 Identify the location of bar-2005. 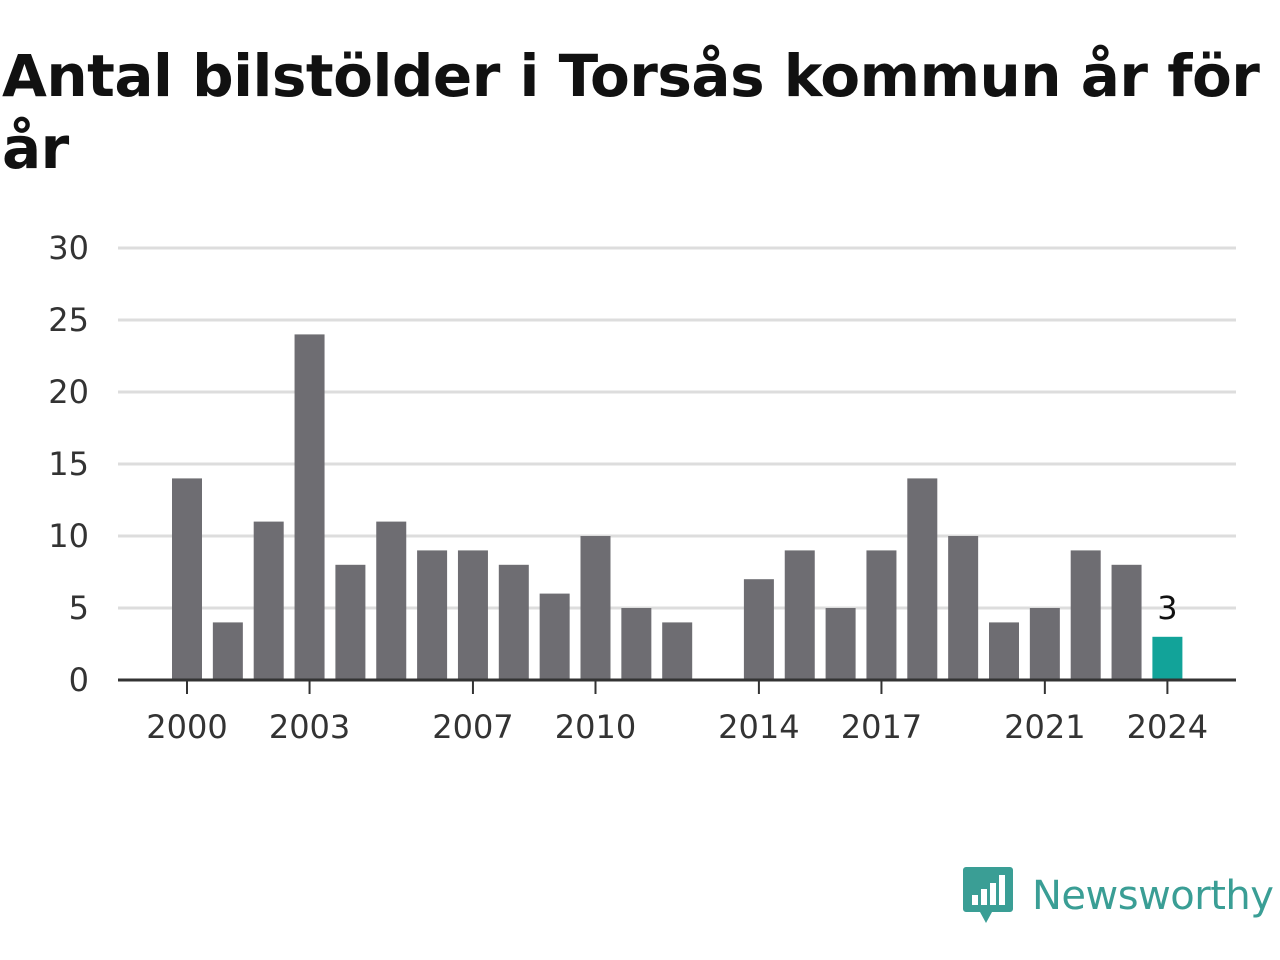
(391, 600).